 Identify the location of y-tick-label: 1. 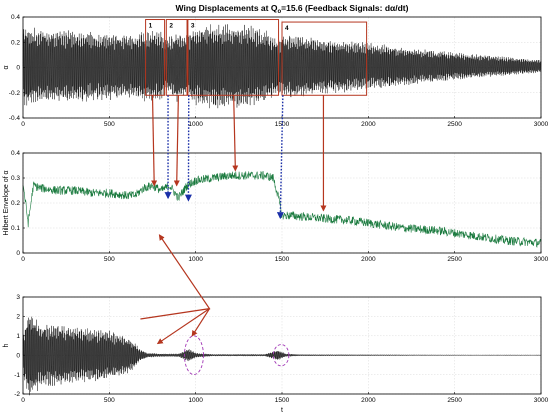
(18, 336).